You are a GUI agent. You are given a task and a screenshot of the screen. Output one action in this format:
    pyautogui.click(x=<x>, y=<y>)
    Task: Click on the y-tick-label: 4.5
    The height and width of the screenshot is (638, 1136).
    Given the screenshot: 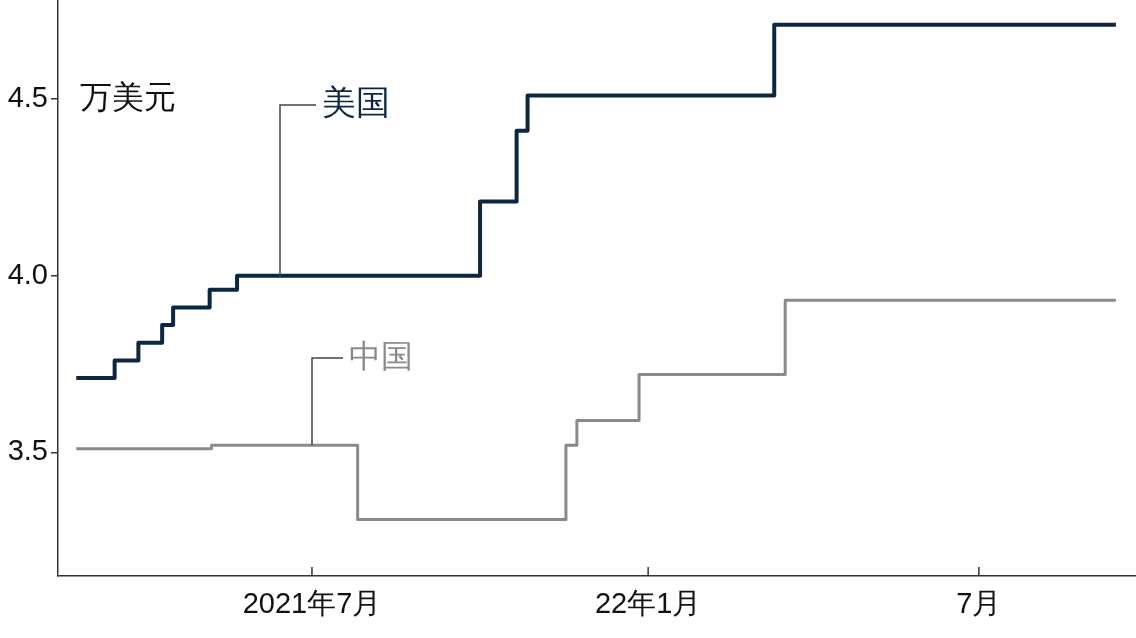 What is the action you would take?
    pyautogui.click(x=27, y=96)
    